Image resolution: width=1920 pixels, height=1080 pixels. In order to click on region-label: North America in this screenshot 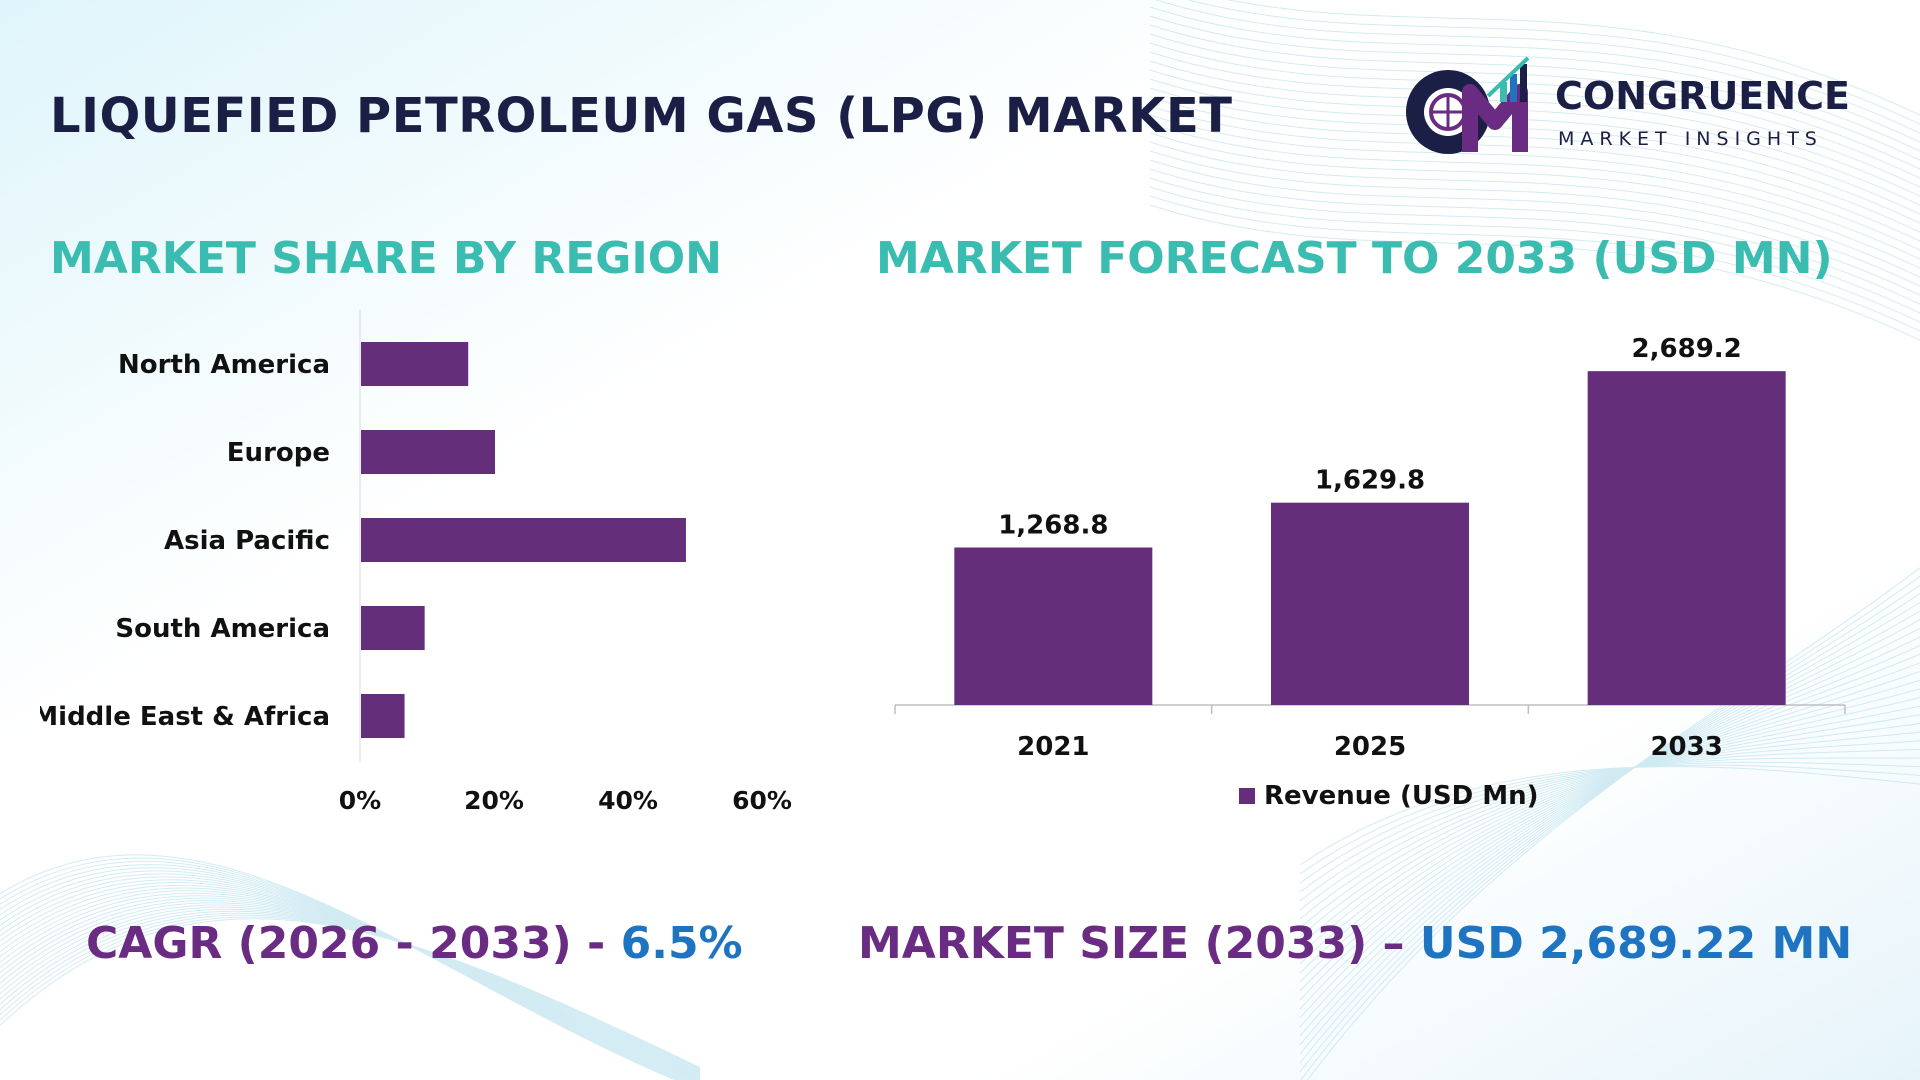, I will do `click(224, 365)`.